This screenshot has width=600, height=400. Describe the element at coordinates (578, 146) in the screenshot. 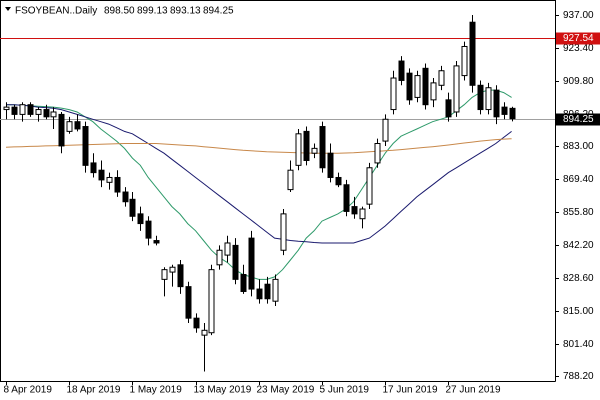

I see `y-tick-label: 883.00` at that location.